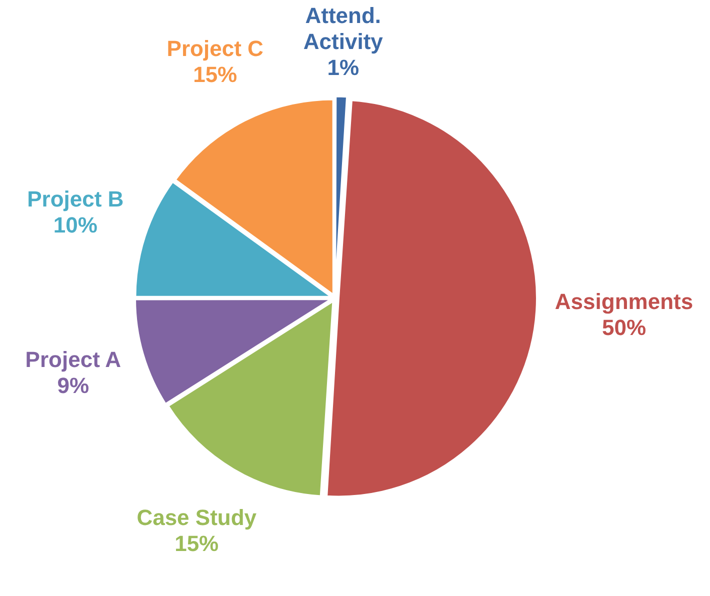 The image size is (710, 596). Describe the element at coordinates (215, 48) in the screenshot. I see `slice-label: Project C` at that location.